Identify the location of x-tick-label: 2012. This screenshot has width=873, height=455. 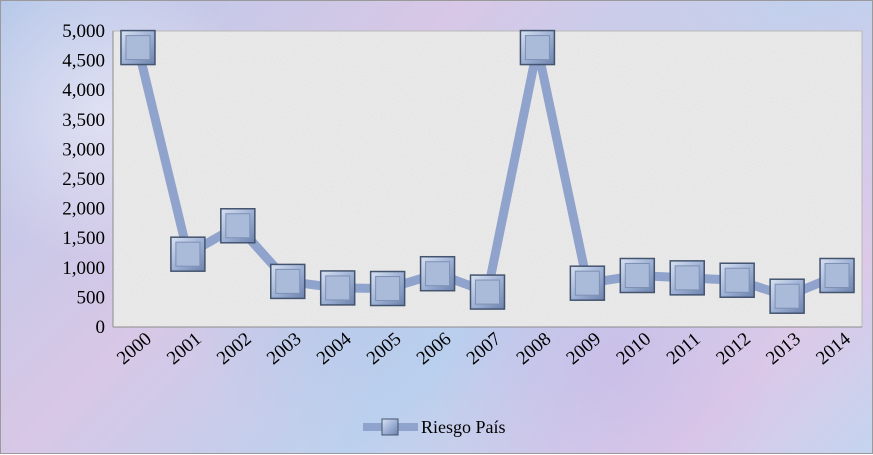
(733, 349).